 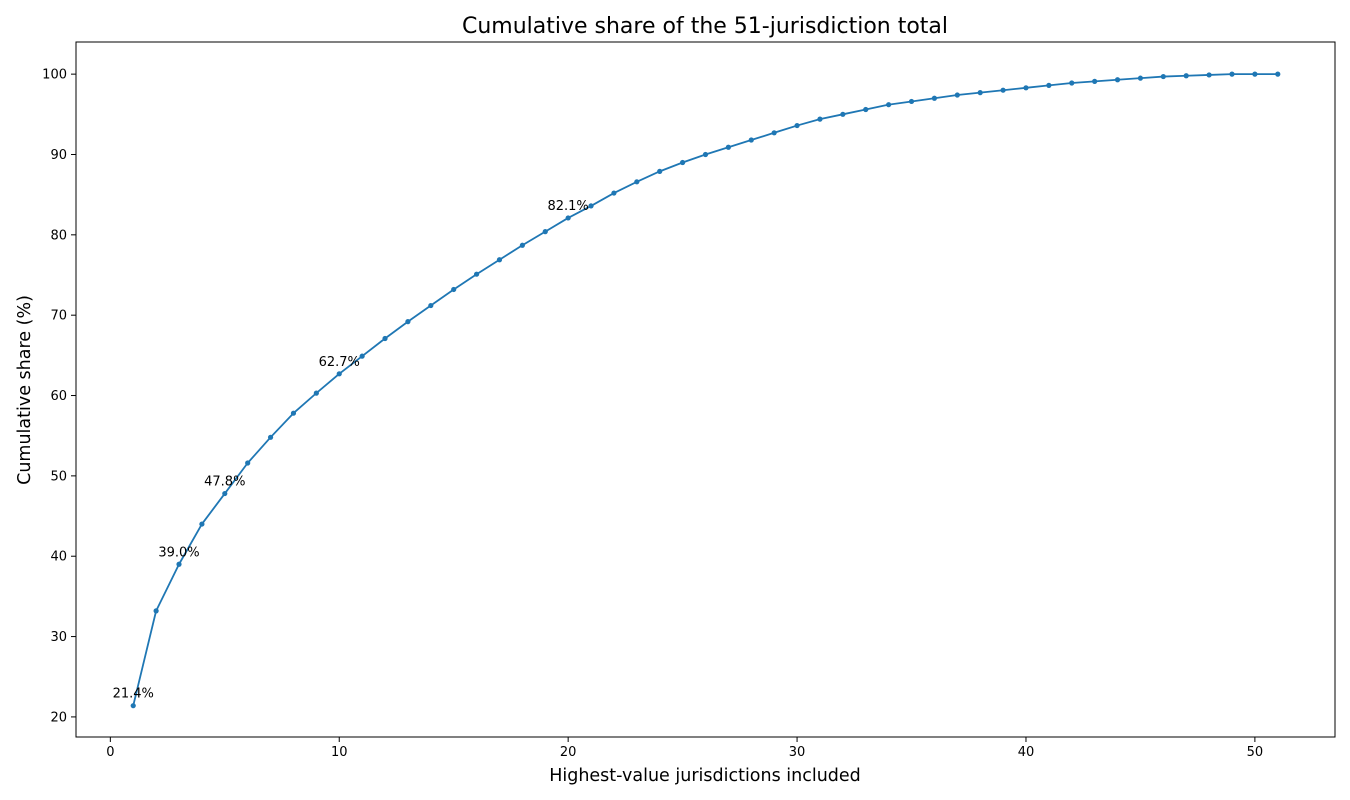 What do you see at coordinates (54, 75) in the screenshot?
I see `y-tick-label: 100` at bounding box center [54, 75].